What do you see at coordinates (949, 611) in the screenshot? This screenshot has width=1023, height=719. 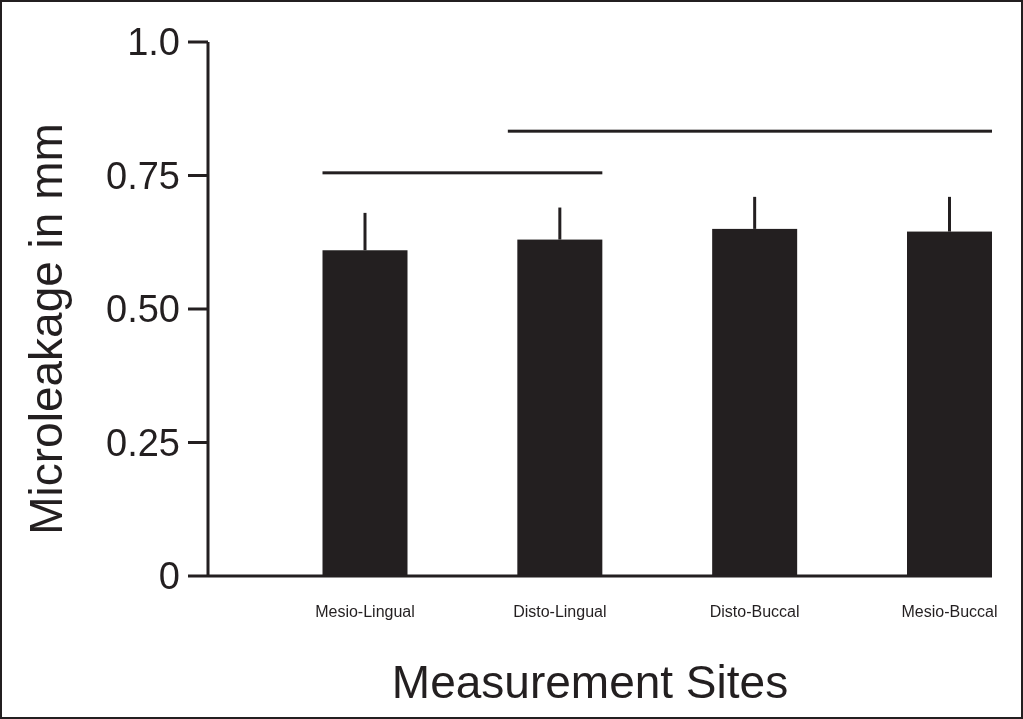 I see `x-tick-label: Mesio-Buccal` at bounding box center [949, 611].